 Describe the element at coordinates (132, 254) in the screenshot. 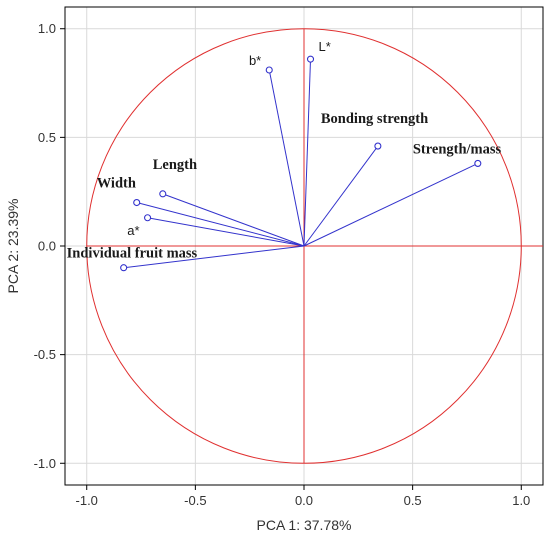

I see `variable-label: Individual fruit mass` at that location.